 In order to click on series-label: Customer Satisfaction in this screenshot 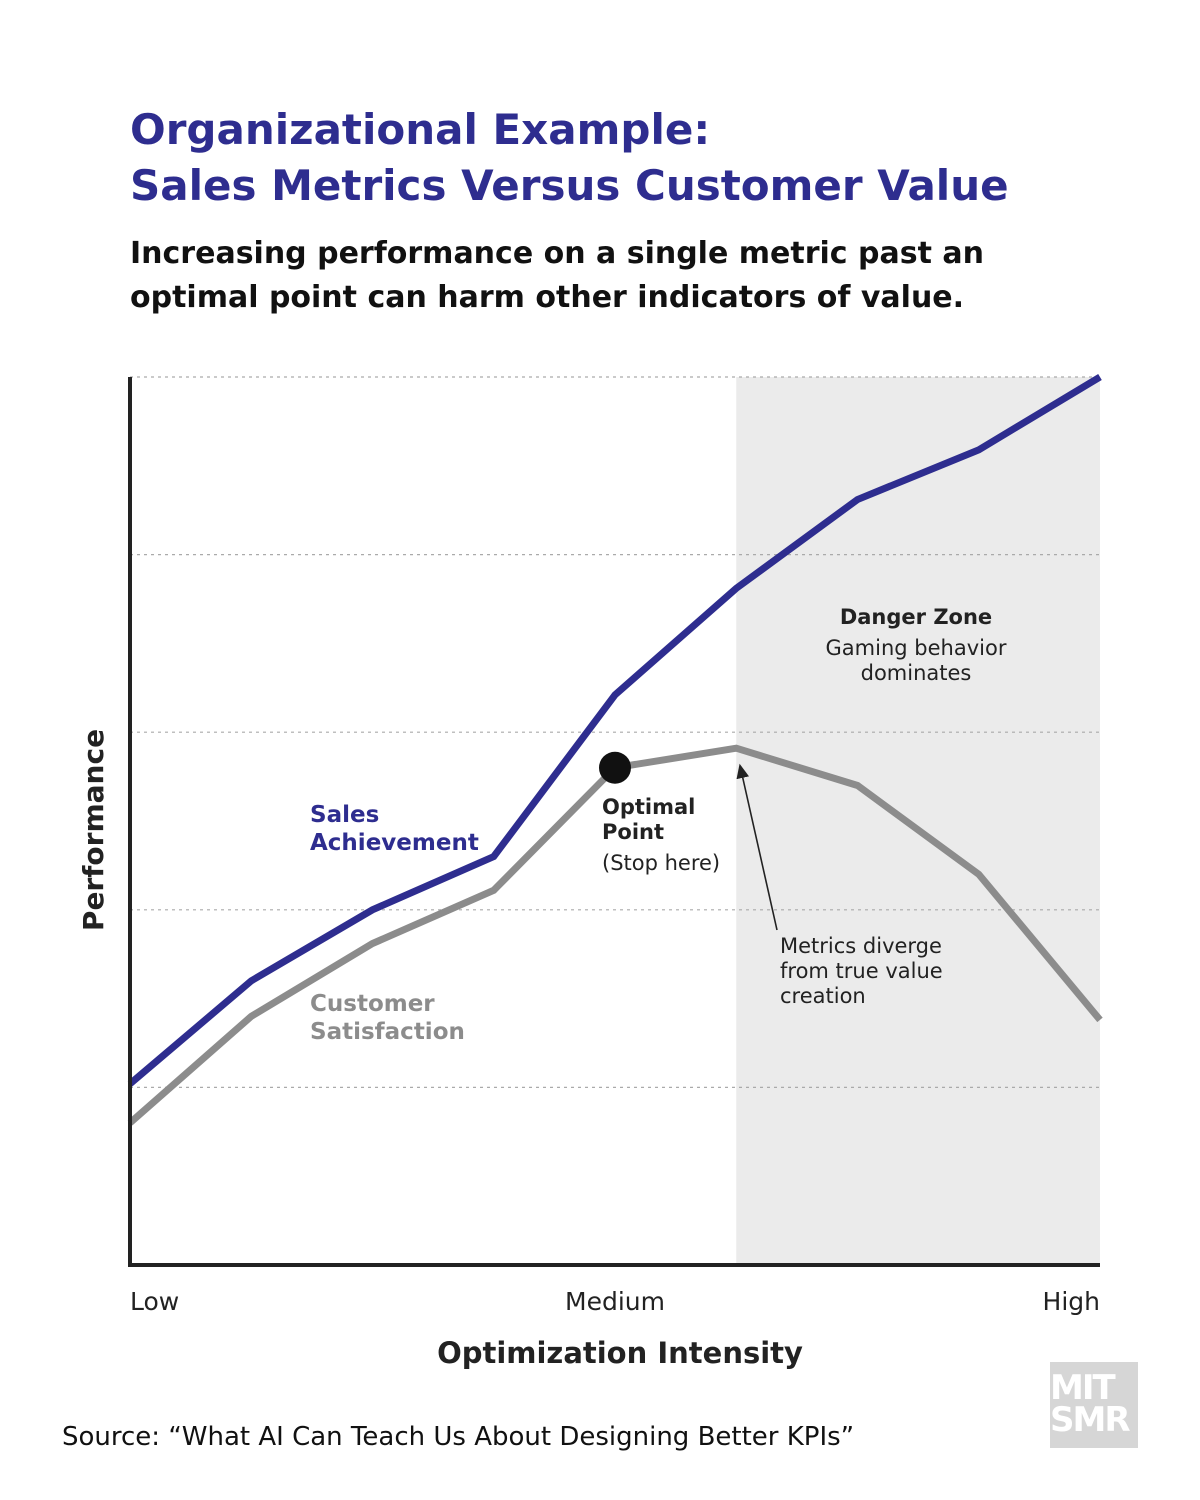, I will do `click(387, 1018)`.